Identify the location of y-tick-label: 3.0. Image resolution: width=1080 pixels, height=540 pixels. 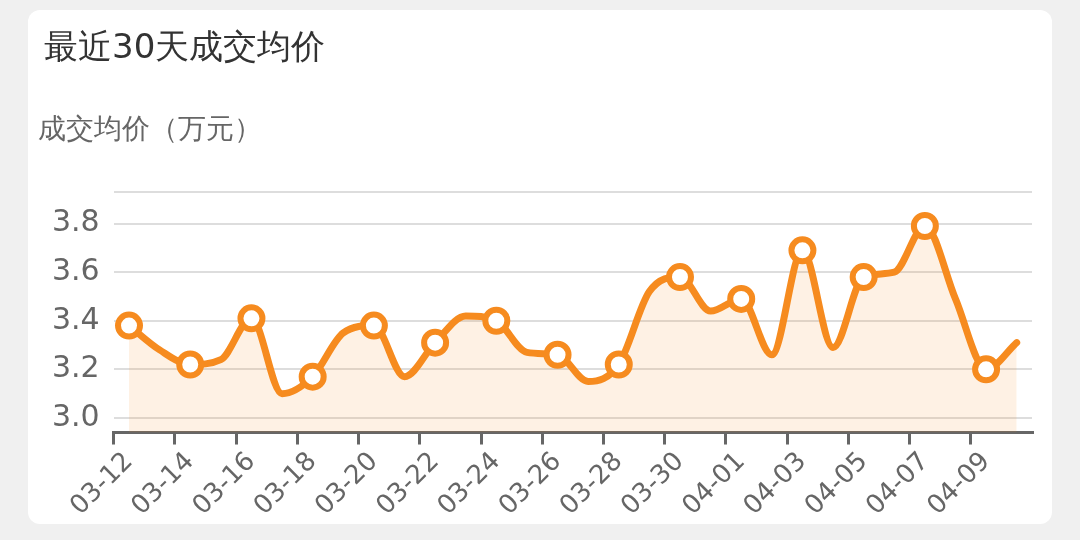
(75, 415).